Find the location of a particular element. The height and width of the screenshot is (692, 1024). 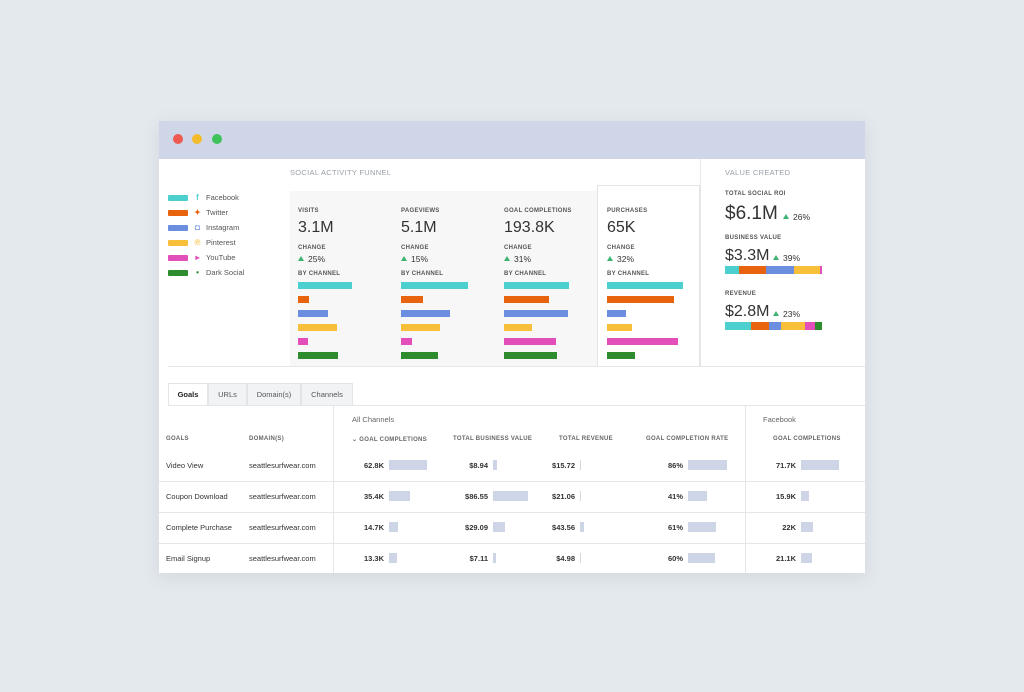

legend-label: Facebook is located at coordinates (222, 197).